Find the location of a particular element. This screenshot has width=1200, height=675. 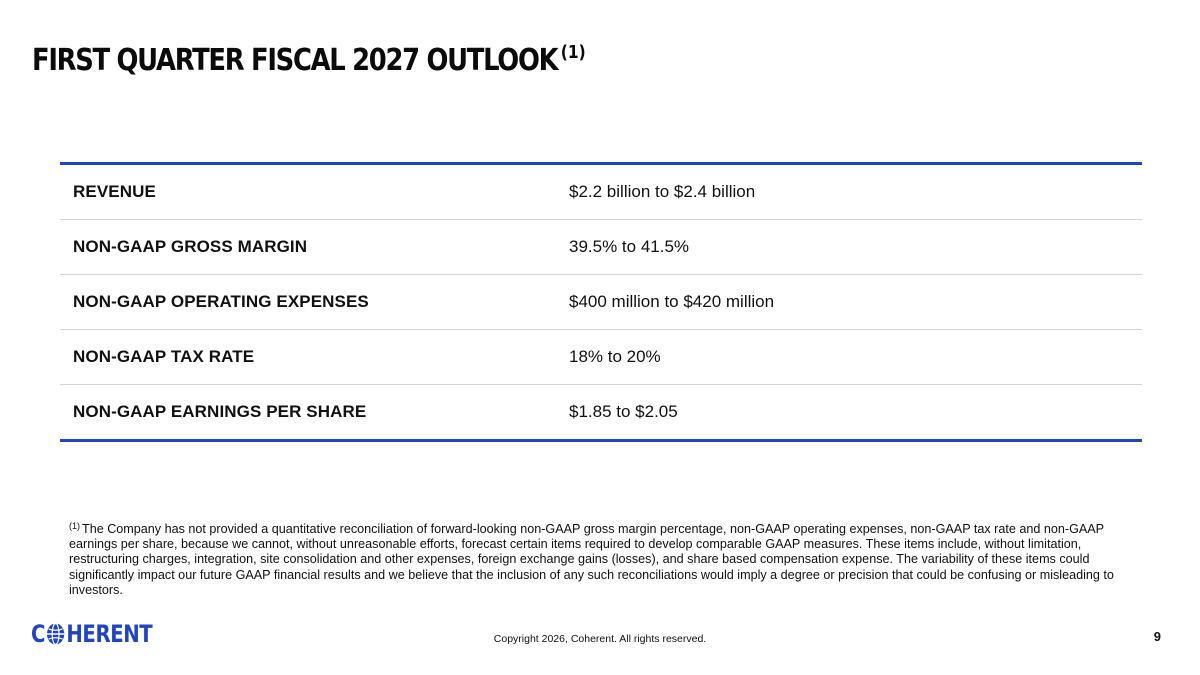

outlook-value: $400 million to $420 million is located at coordinates (672, 301).